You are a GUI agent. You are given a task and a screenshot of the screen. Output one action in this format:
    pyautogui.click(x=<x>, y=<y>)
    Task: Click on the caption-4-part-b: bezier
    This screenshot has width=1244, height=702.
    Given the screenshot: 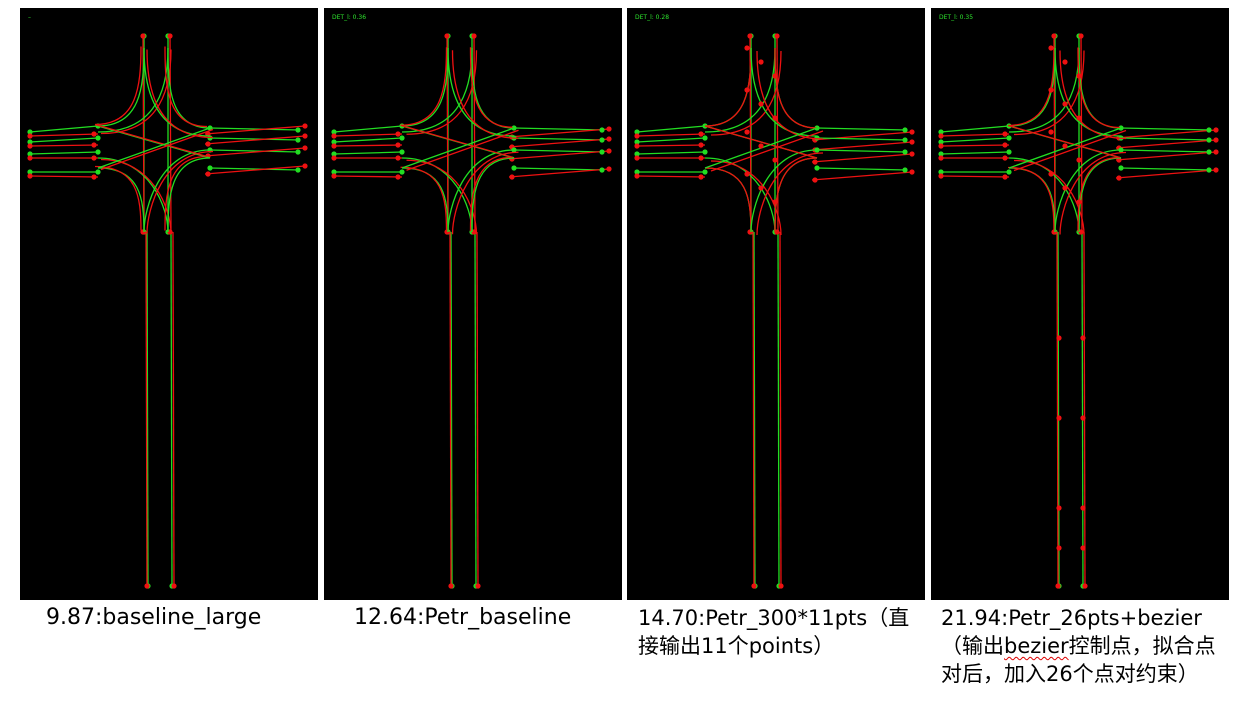 What is the action you would take?
    pyautogui.click(x=1036, y=646)
    